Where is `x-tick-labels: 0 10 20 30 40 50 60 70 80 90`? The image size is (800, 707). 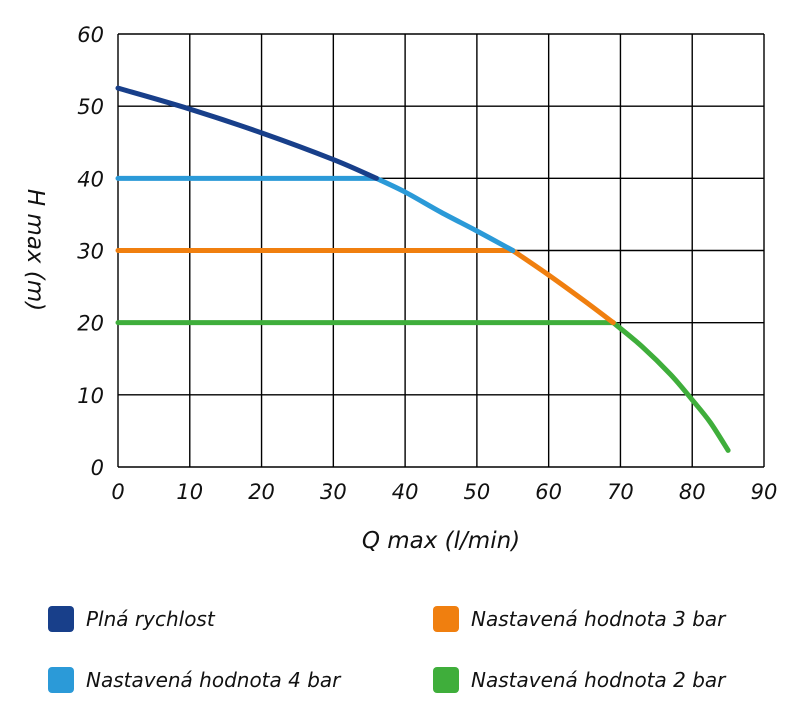
x-tick-labels: 0 10 20 30 40 50 60 70 80 90 is located at coordinates (444, 492).